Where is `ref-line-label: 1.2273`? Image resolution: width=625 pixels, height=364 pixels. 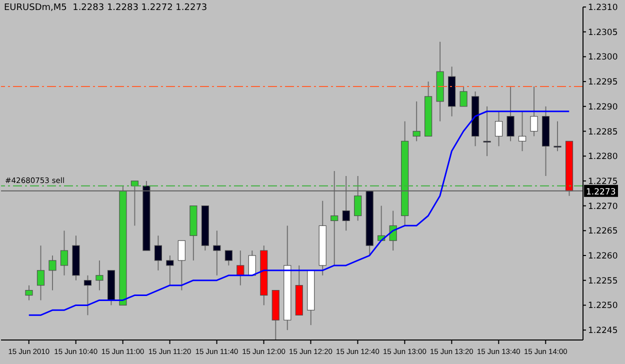
ref-line-label: 1.2273 is located at coordinates (601, 192).